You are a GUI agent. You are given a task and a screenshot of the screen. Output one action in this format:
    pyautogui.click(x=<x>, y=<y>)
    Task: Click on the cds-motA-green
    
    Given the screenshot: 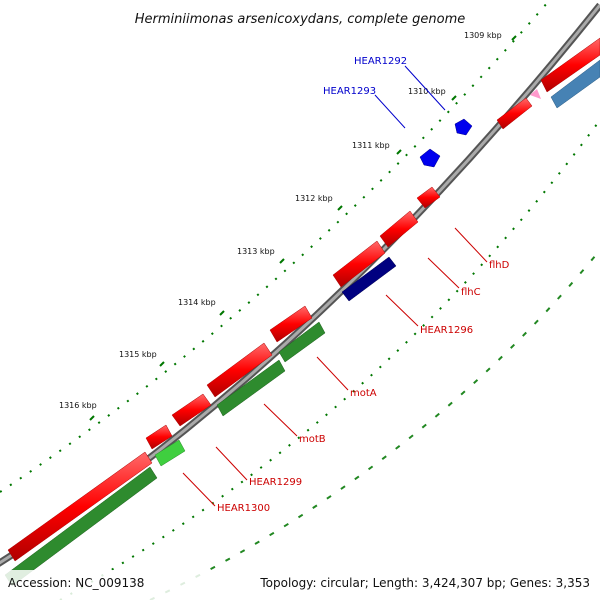 What is the action you would take?
    pyautogui.click(x=302, y=342)
    